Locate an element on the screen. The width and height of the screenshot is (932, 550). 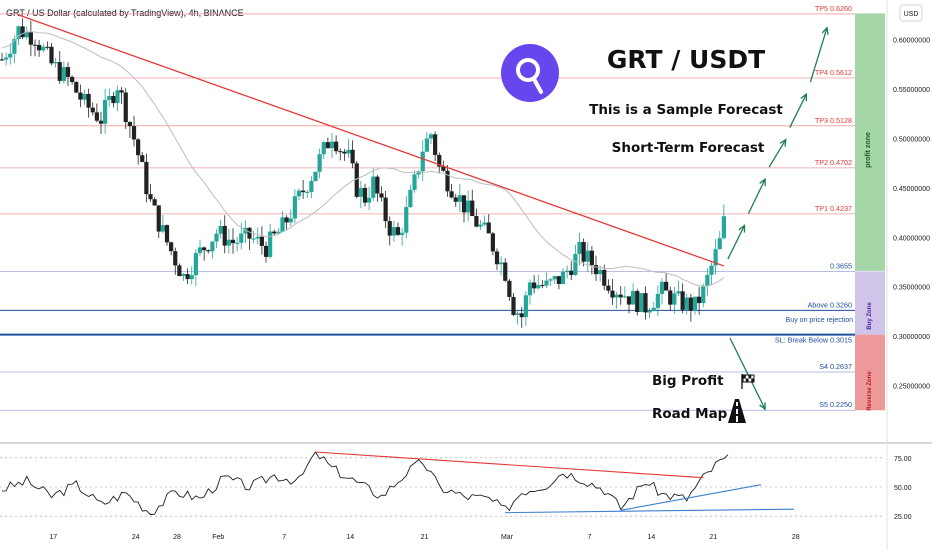
time-tick-label: 14 is located at coordinates (651, 537).